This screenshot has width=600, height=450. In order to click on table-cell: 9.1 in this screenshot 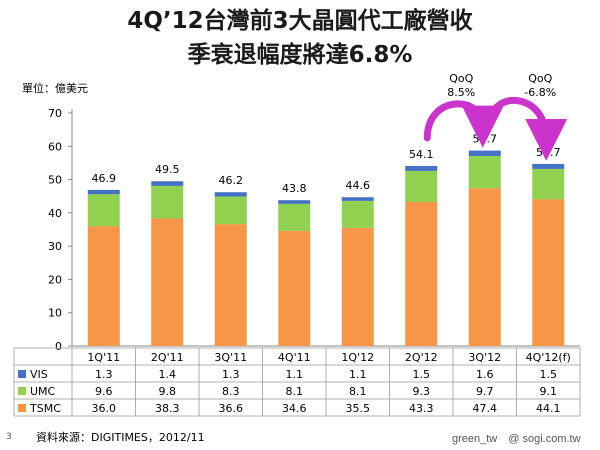, I will do `click(549, 391)`.